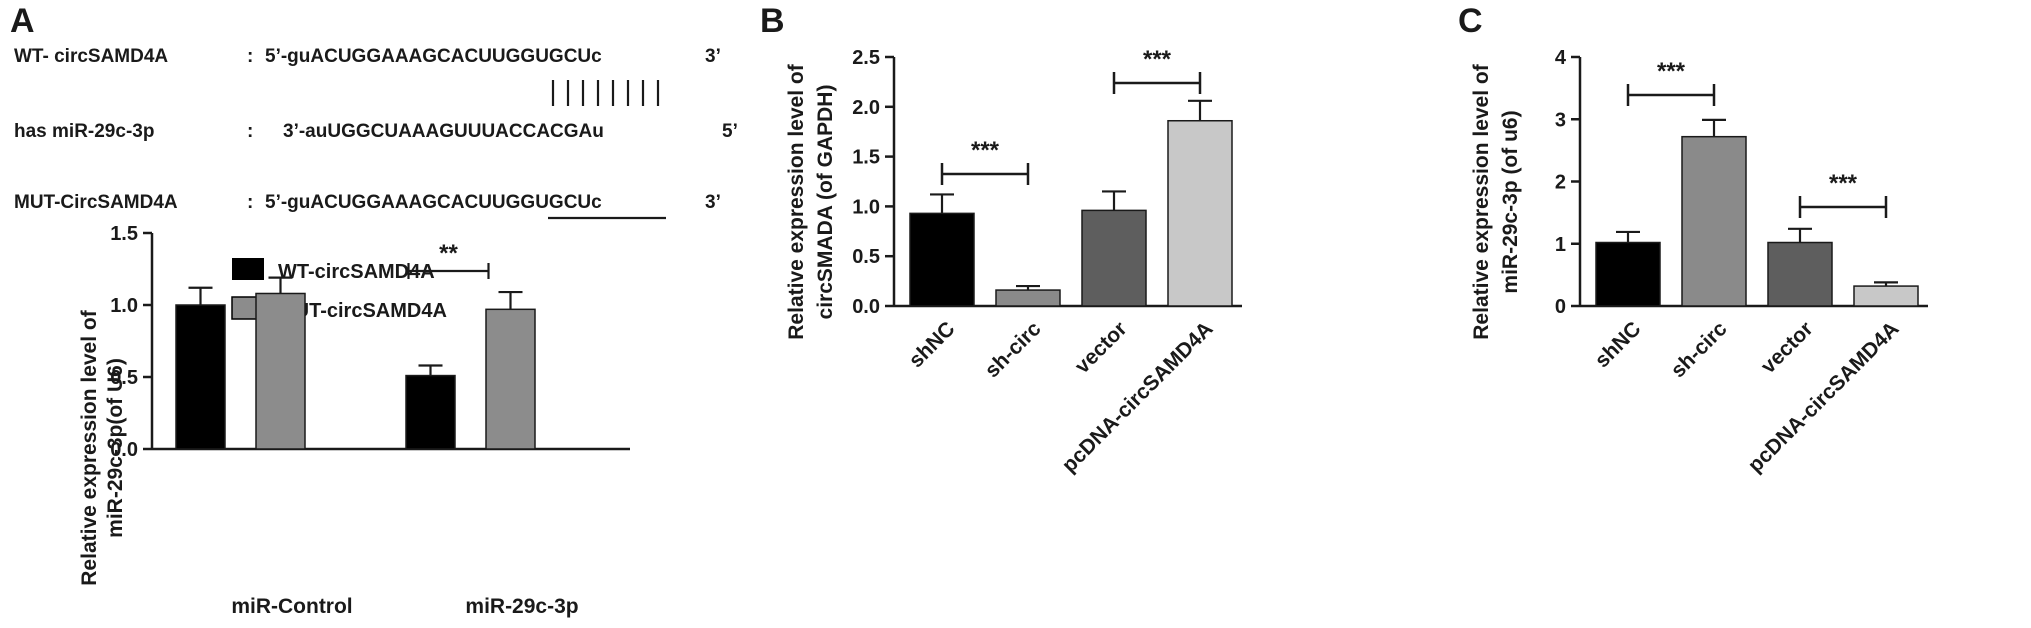 This screenshot has height=628, width=2031. What do you see at coordinates (1560, 307) in the screenshot?
I see `chart-c-y-tick-label: 0` at bounding box center [1560, 307].